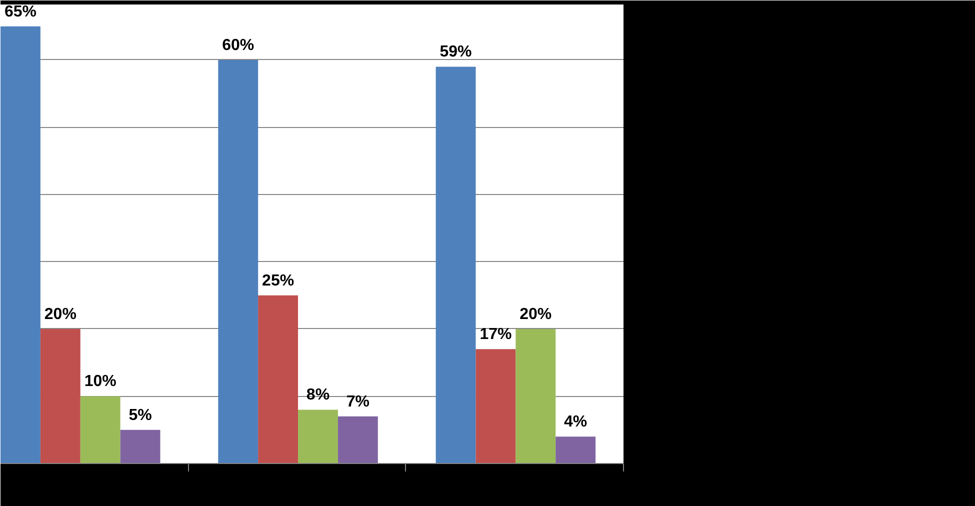 Image resolution: width=975 pixels, height=506 pixels. I want to click on data-label: 5%, so click(140, 415).